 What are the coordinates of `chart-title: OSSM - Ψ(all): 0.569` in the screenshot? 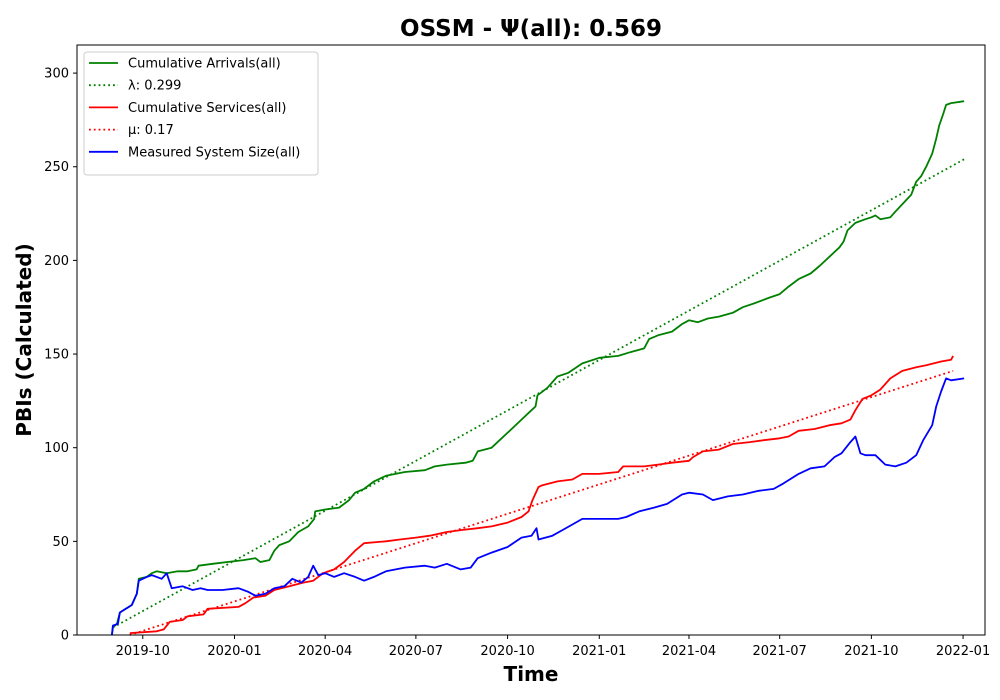 It's located at (531, 29).